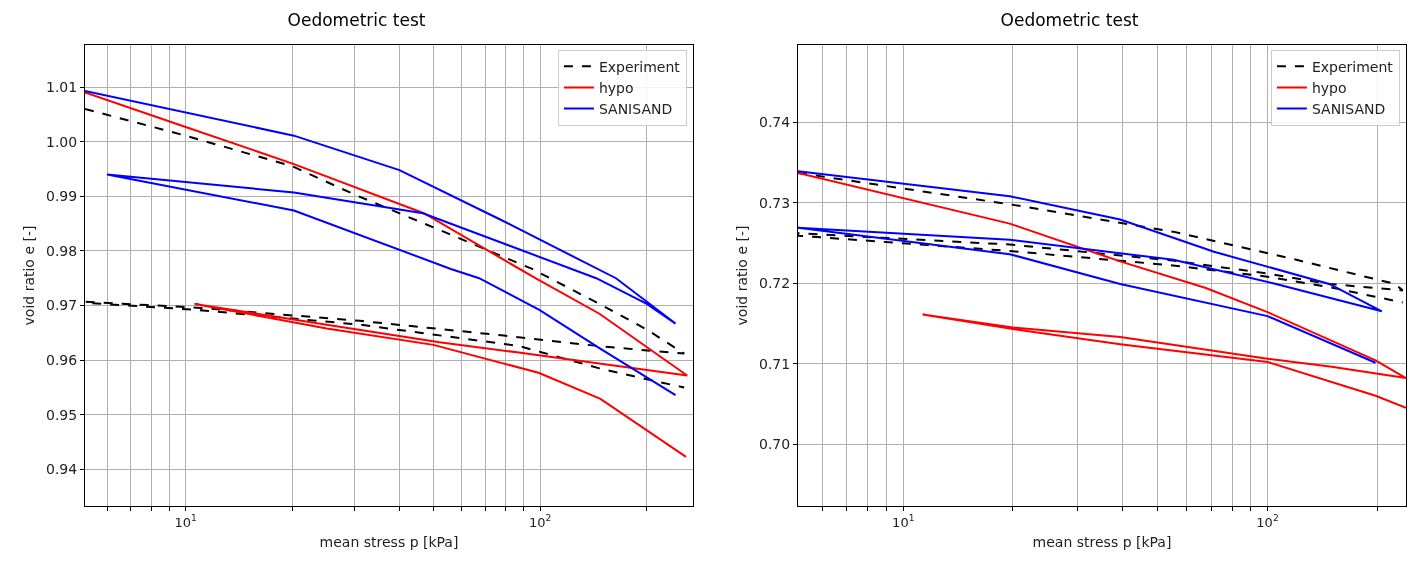 The image size is (1426, 561). I want to click on y-tick-label: 0.73, so click(775, 202).